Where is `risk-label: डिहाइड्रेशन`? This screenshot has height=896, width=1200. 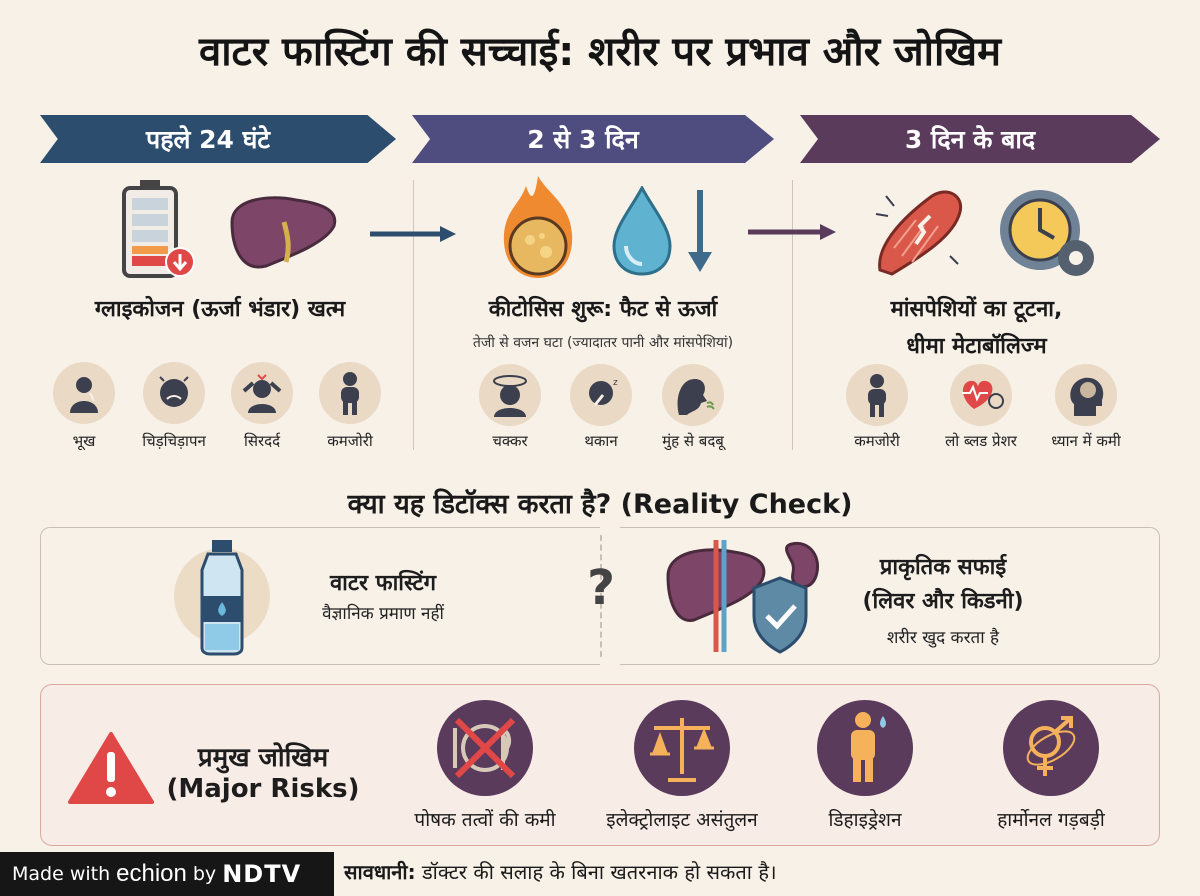 risk-label: डिहाइड्रेशन is located at coordinates (865, 820).